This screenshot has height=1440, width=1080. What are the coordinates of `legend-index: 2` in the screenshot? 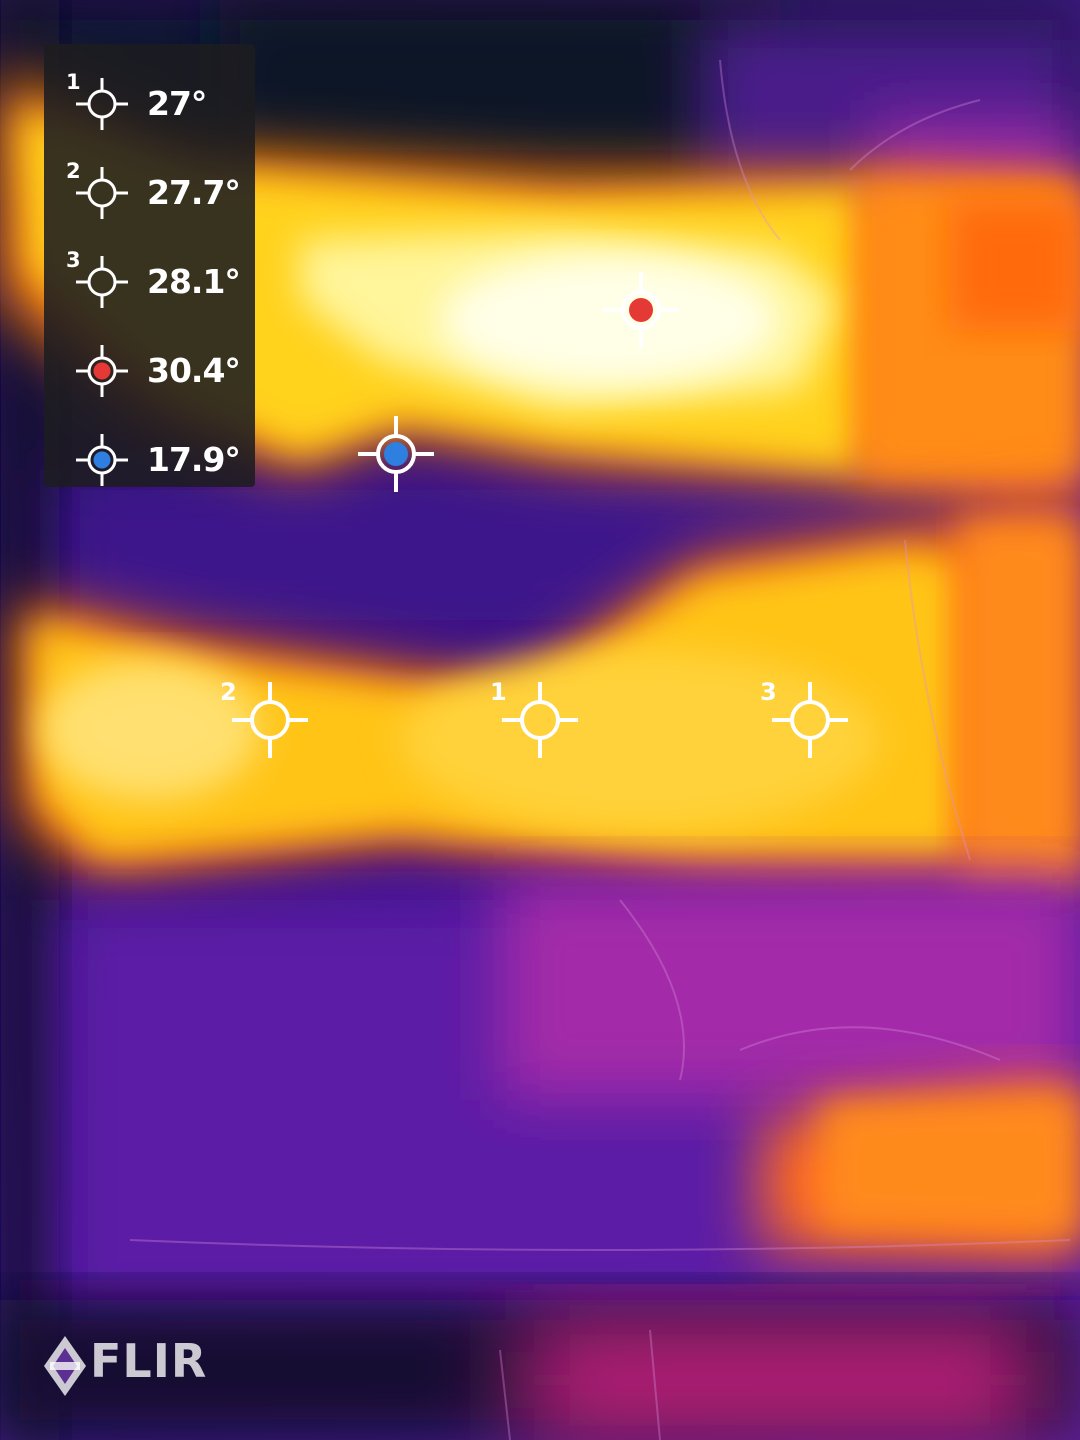 It's located at (73, 171).